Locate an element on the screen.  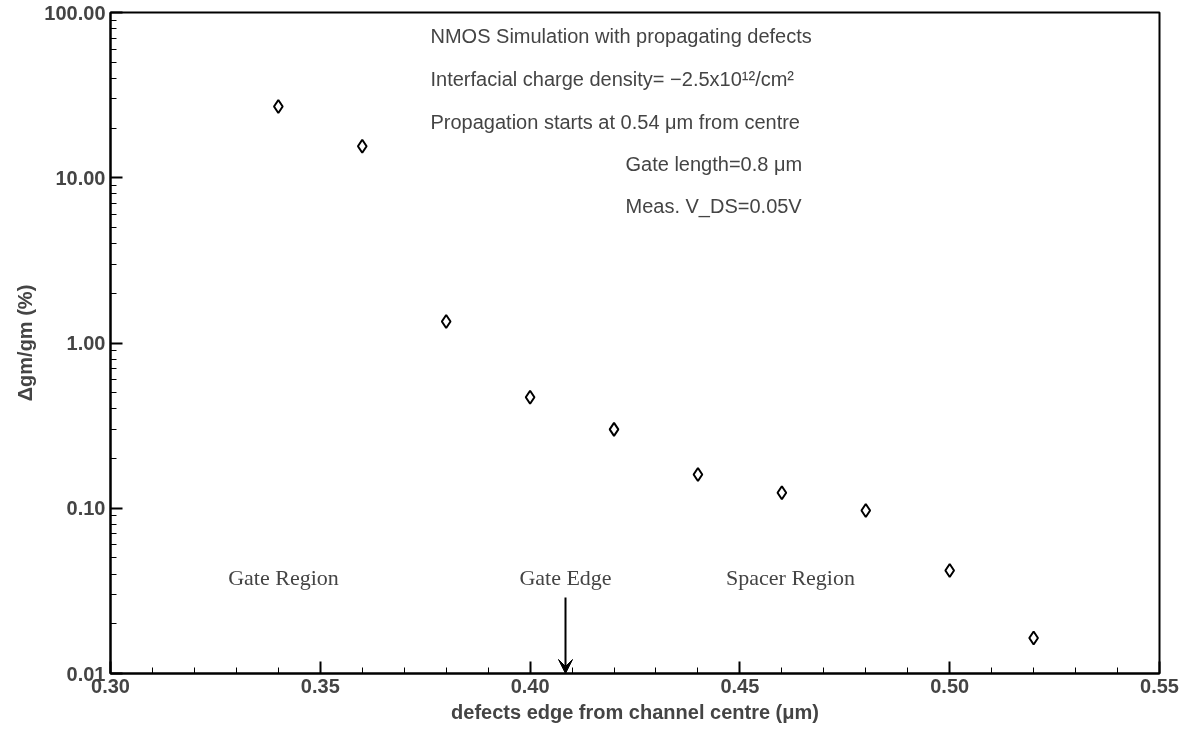
y-tick-label: 0.10 is located at coordinates (86, 508).